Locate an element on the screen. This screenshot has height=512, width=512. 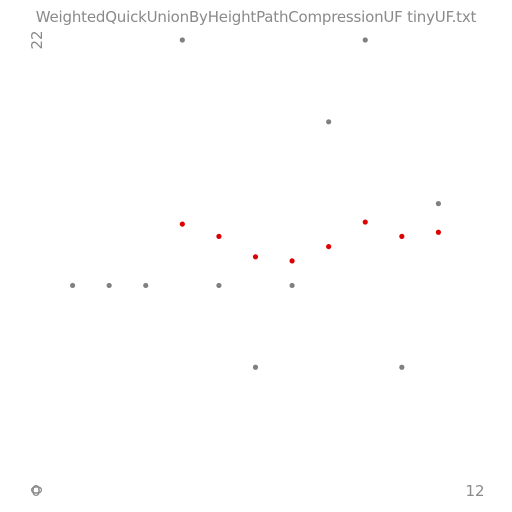
y-tick-label-max: 22 is located at coordinates (37, 39).